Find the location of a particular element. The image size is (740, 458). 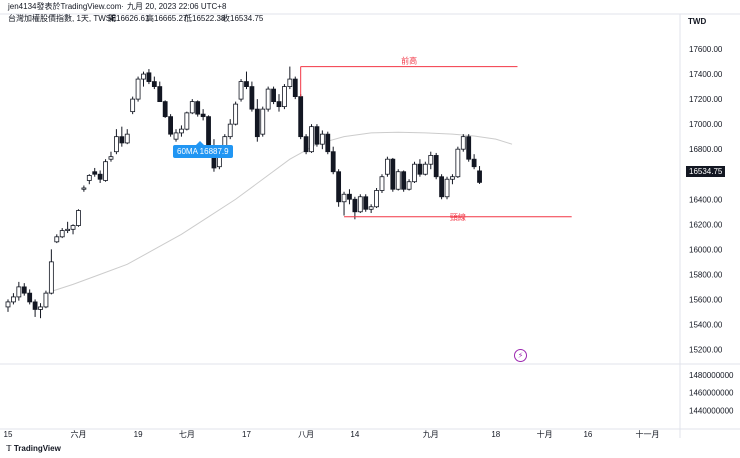

price-tick-label: 15200.00 is located at coordinates (706, 349).